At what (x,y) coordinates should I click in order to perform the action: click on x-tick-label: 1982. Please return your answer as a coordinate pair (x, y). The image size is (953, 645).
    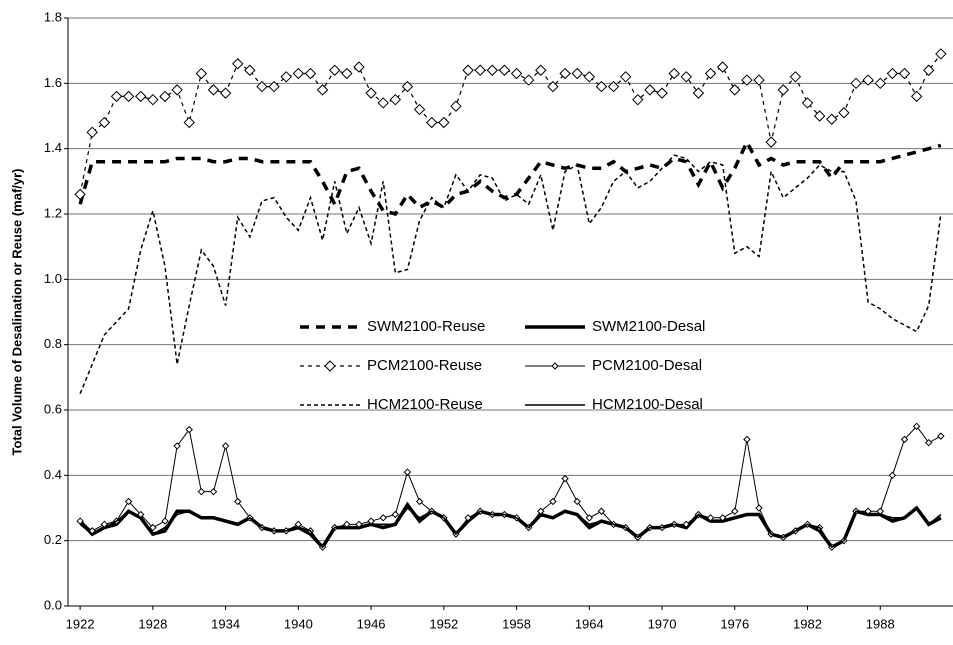
    Looking at the image, I should click on (807, 623).